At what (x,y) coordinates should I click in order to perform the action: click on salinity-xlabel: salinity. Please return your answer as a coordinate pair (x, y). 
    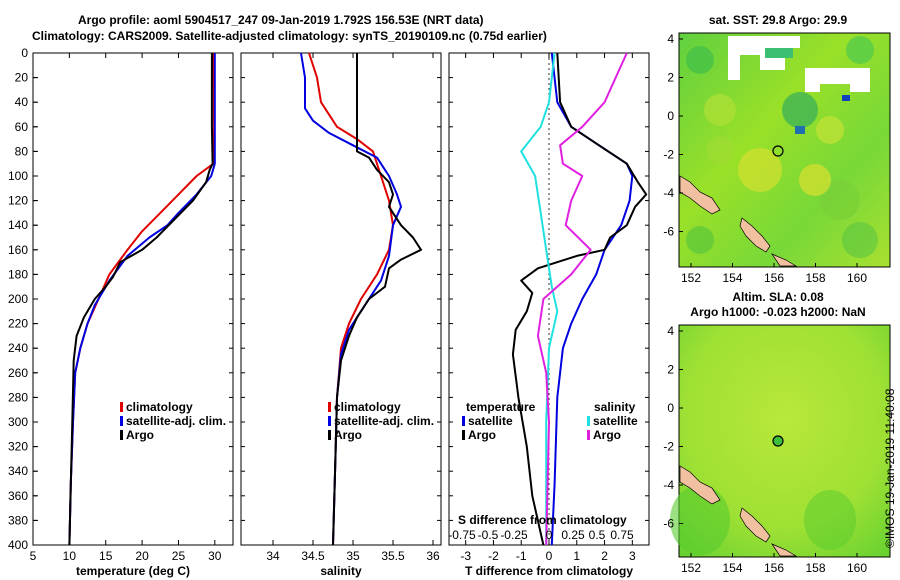
    Looking at the image, I should click on (341, 571).